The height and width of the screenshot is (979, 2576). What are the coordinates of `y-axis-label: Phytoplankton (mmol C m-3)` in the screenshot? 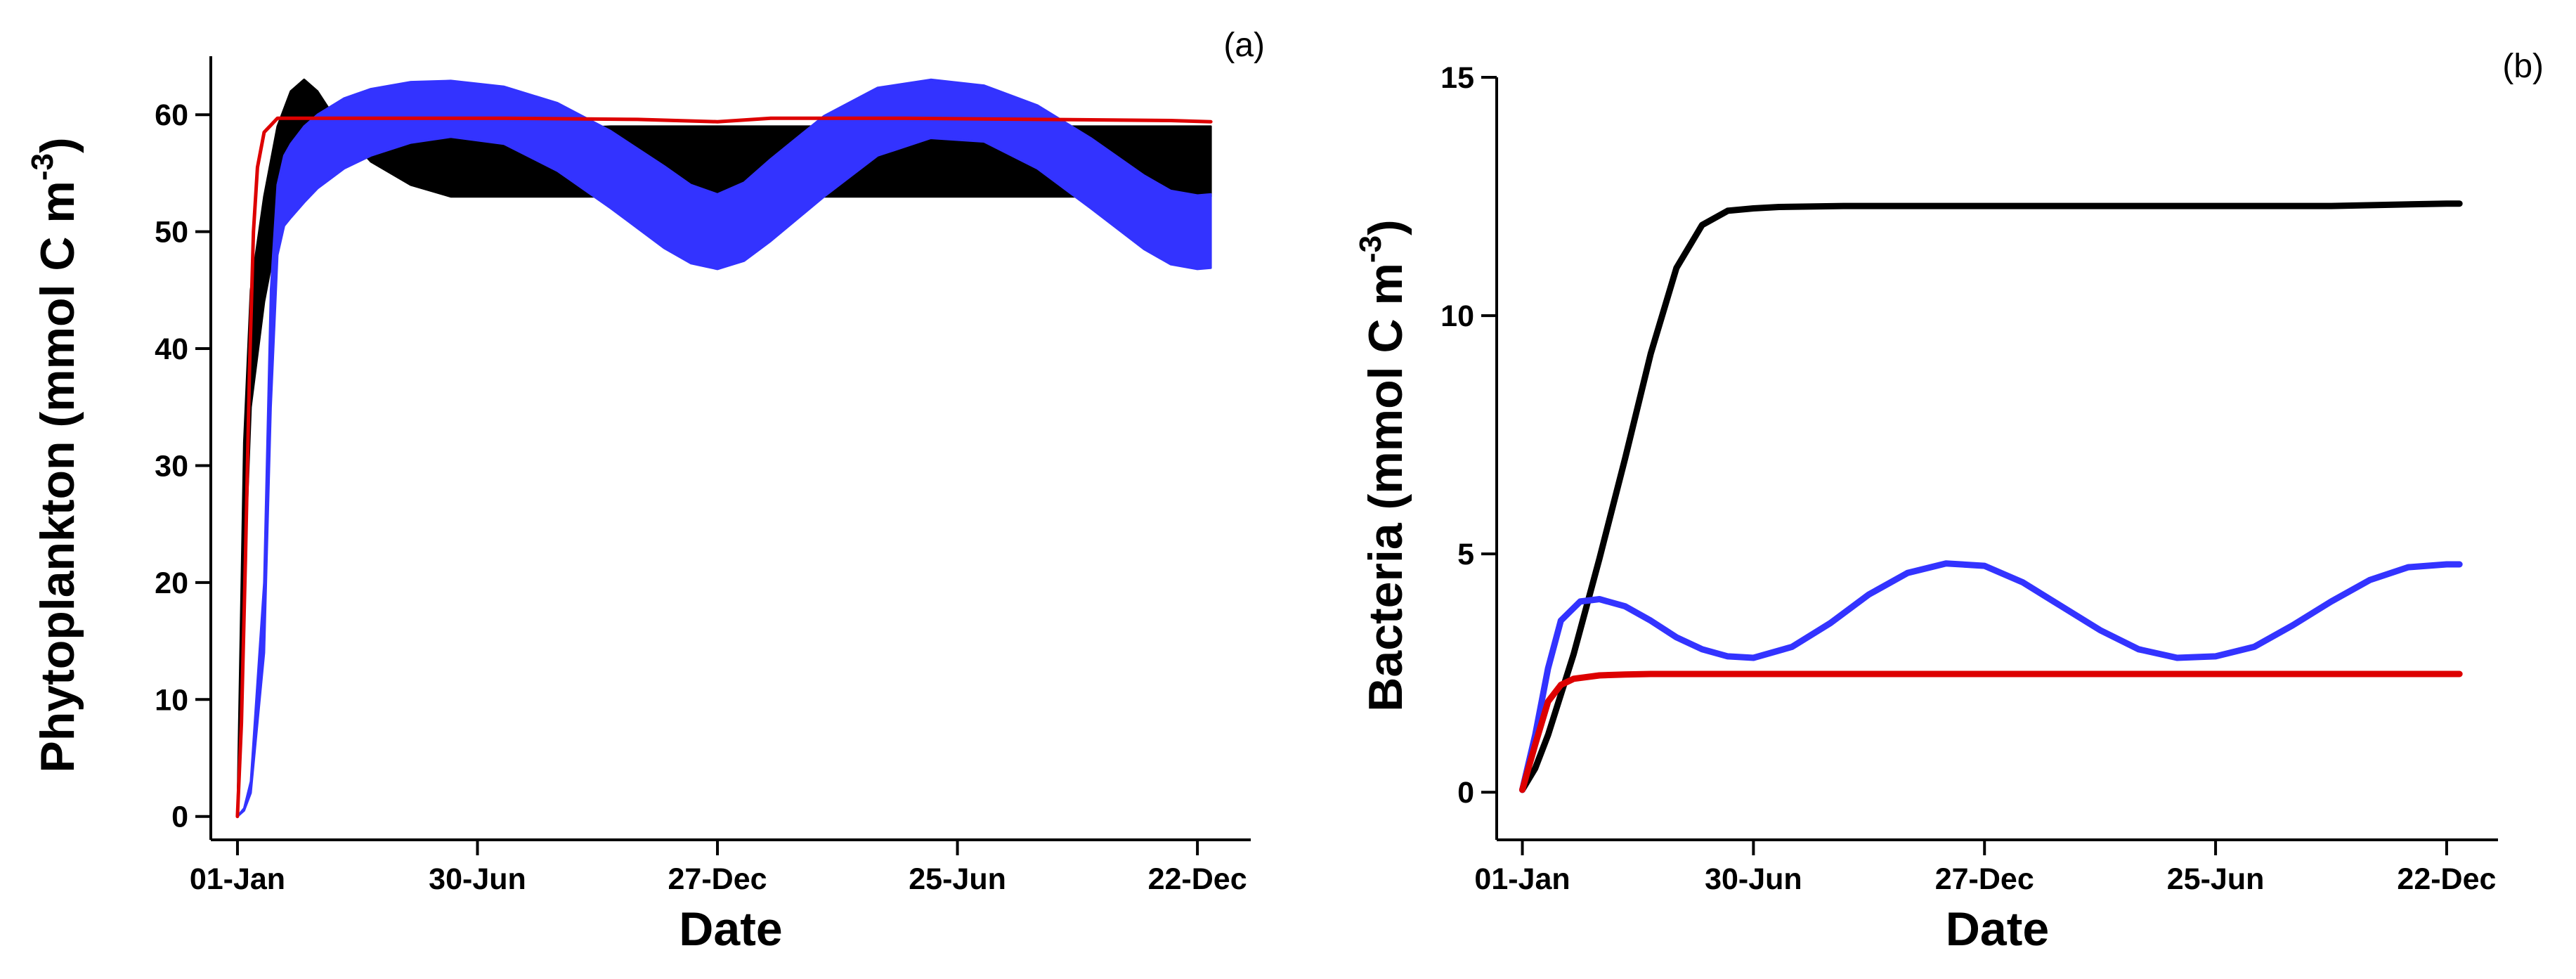 It's located at (54, 454).